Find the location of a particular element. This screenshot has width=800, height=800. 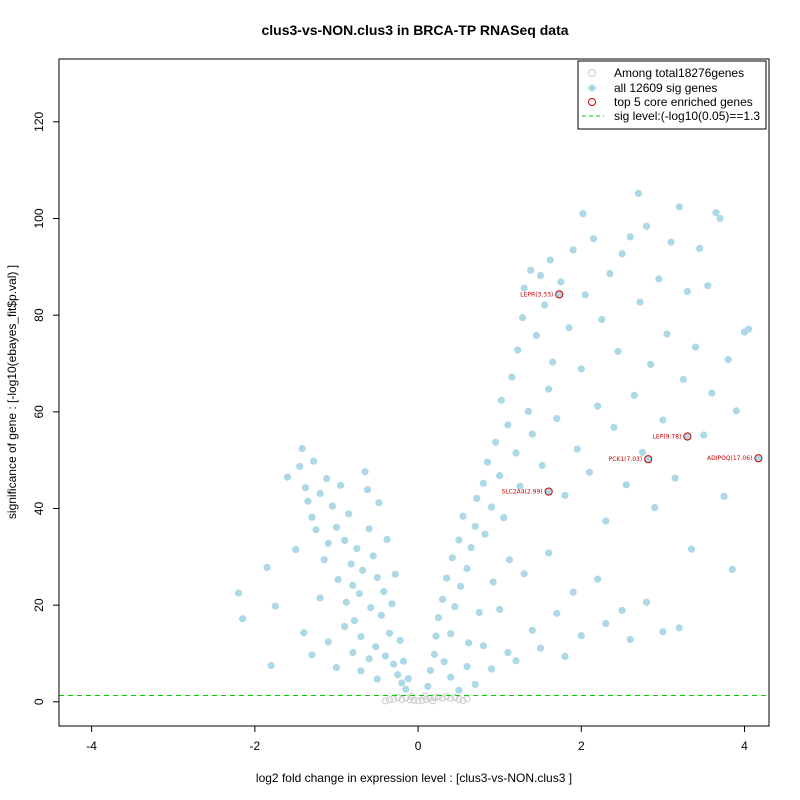

x-axis: -4 -2 0 2 4 is located at coordinates (417, 739).